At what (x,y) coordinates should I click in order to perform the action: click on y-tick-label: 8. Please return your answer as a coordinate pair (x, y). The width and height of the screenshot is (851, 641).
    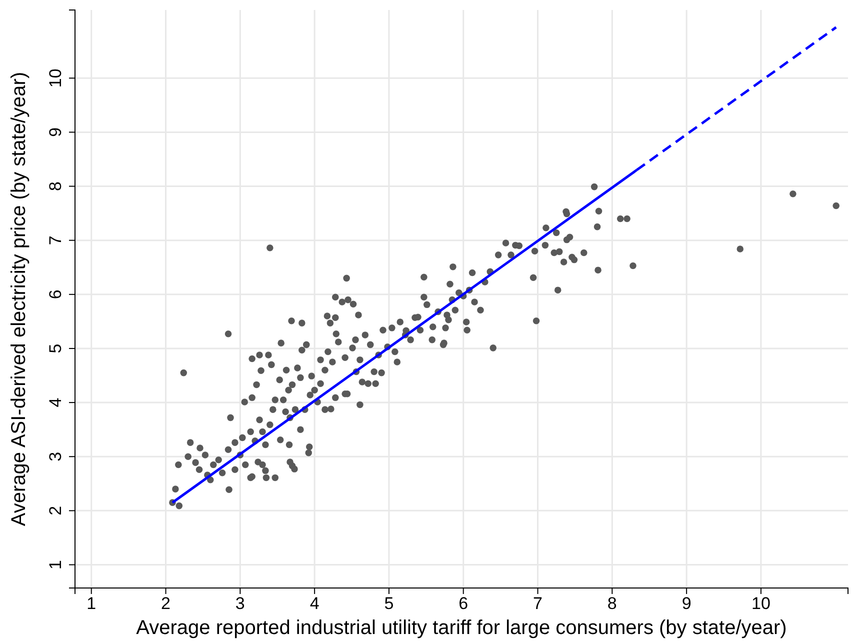
    Looking at the image, I should click on (55, 186).